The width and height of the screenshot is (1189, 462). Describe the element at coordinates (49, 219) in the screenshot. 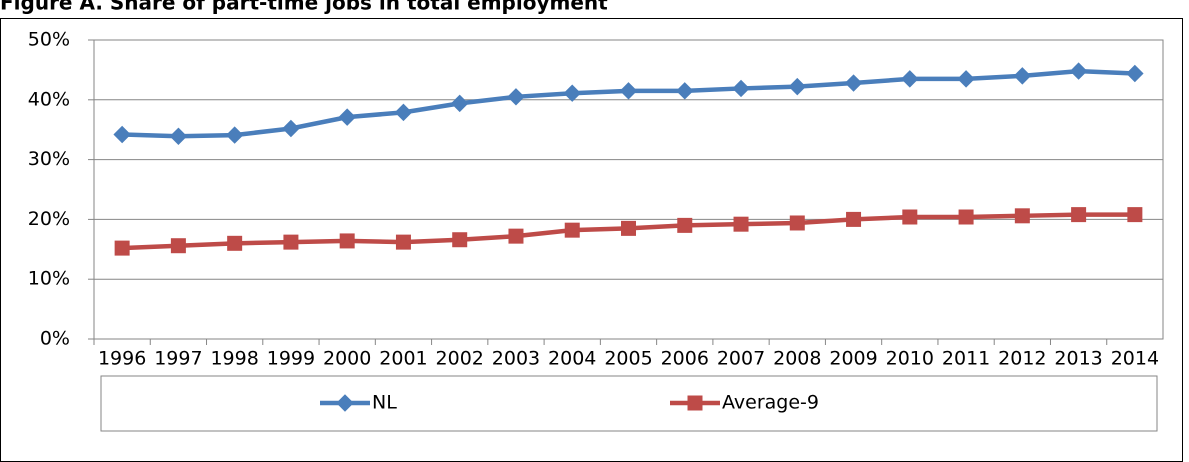

I see `y-tick-label: 20%` at that location.